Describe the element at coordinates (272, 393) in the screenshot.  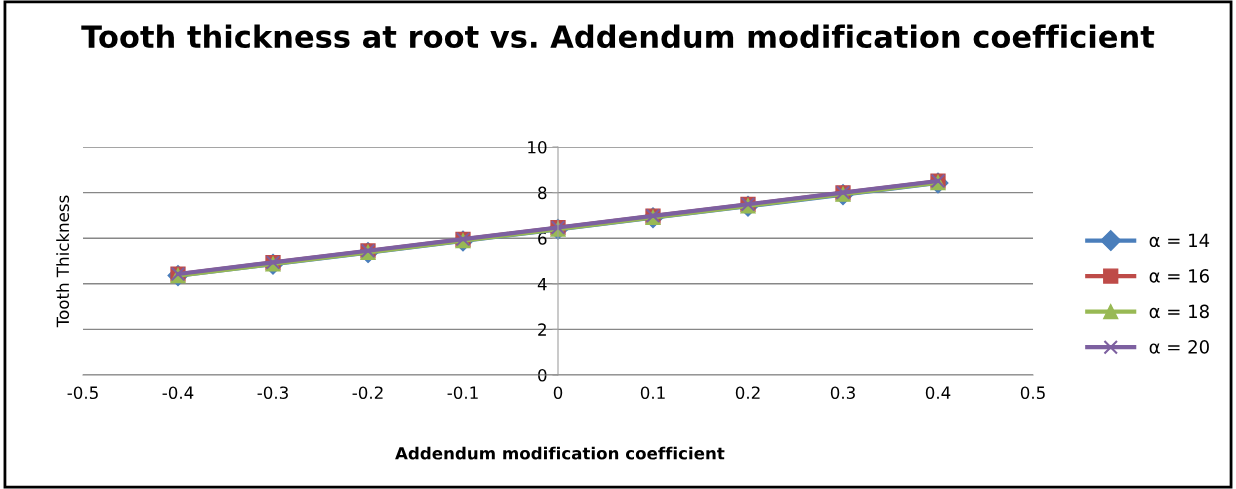
I see `x-tick-label: -0.3` at that location.